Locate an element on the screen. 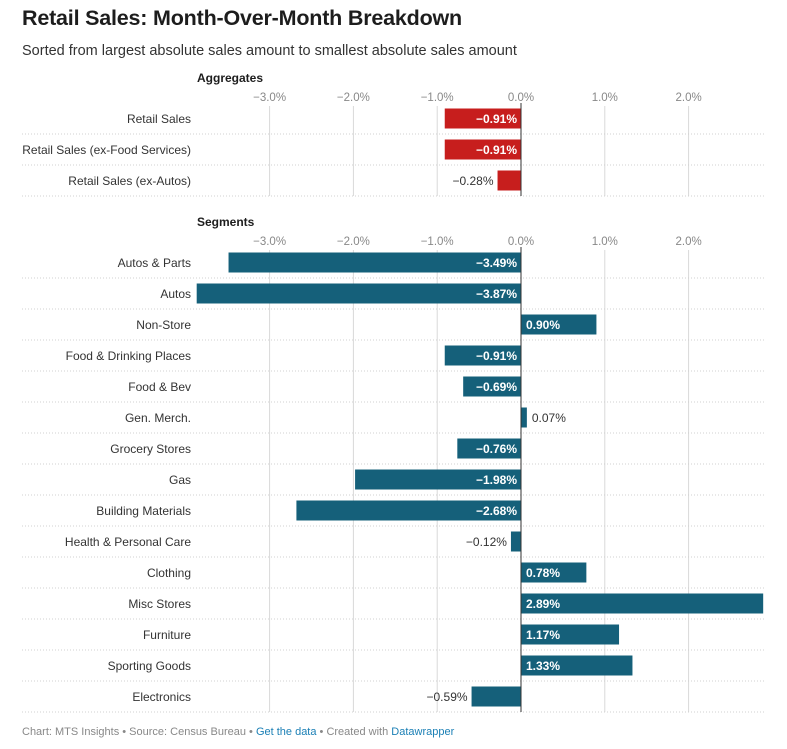 The width and height of the screenshot is (787, 749). aggregates-x-tick-label: −1.0% is located at coordinates (437, 98).